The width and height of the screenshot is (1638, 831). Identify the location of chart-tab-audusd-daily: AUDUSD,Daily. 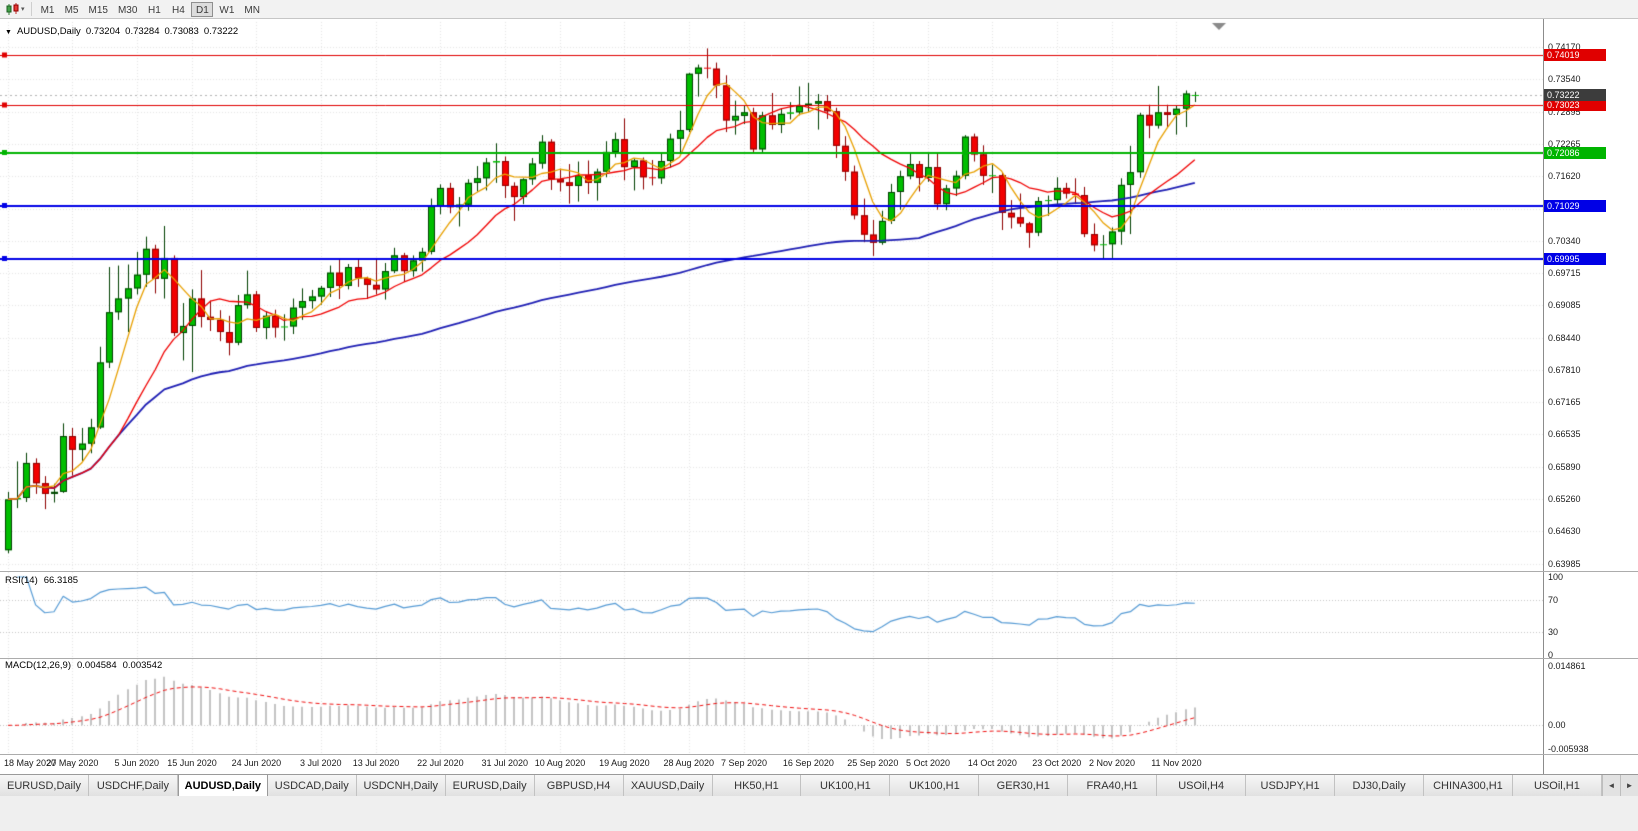
(222, 785).